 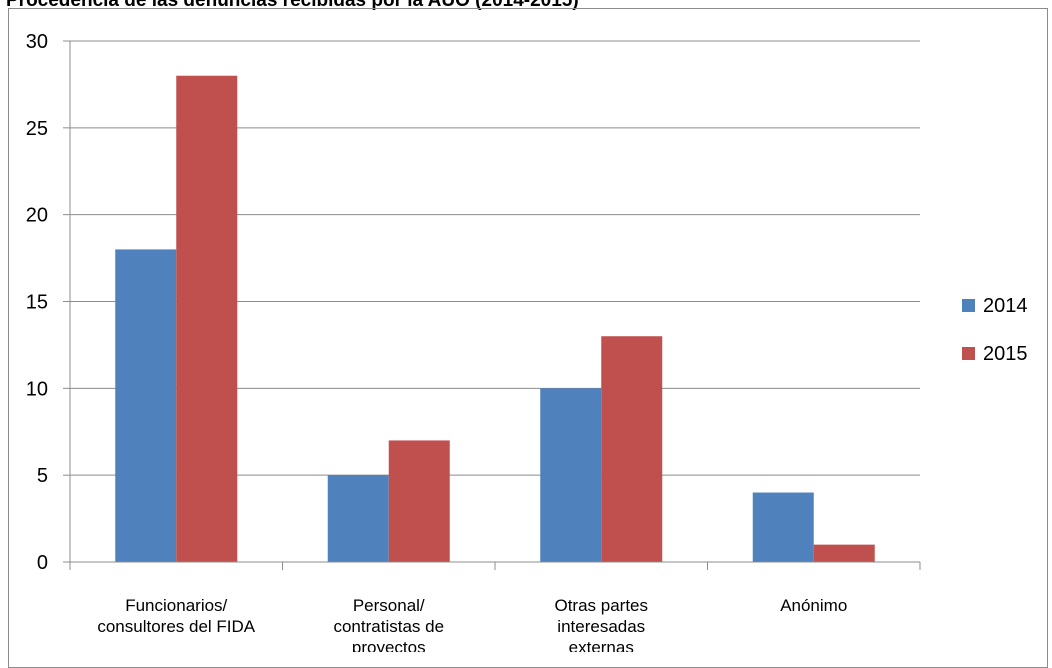 I want to click on x-category-label: Otras partes interesadas externas, so click(x=601, y=624).